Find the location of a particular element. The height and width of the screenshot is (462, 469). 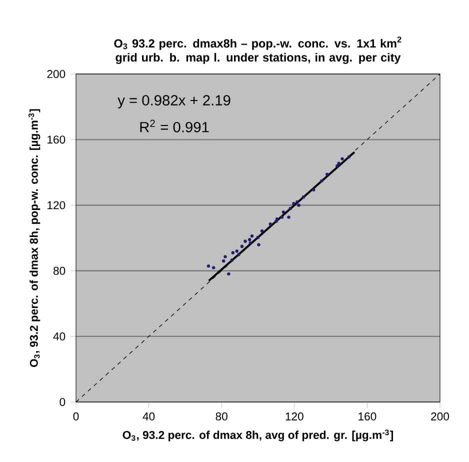

y-tick-label: 80 is located at coordinates (59, 270).